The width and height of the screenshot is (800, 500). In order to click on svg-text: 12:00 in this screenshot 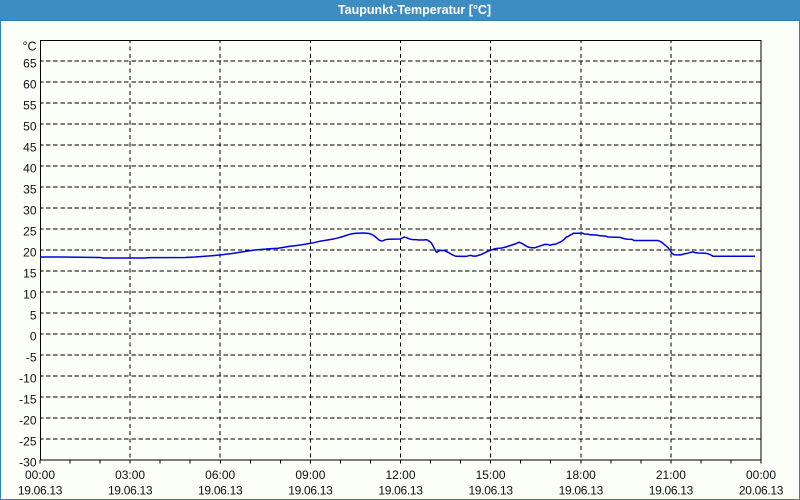, I will do `click(400, 475)`.